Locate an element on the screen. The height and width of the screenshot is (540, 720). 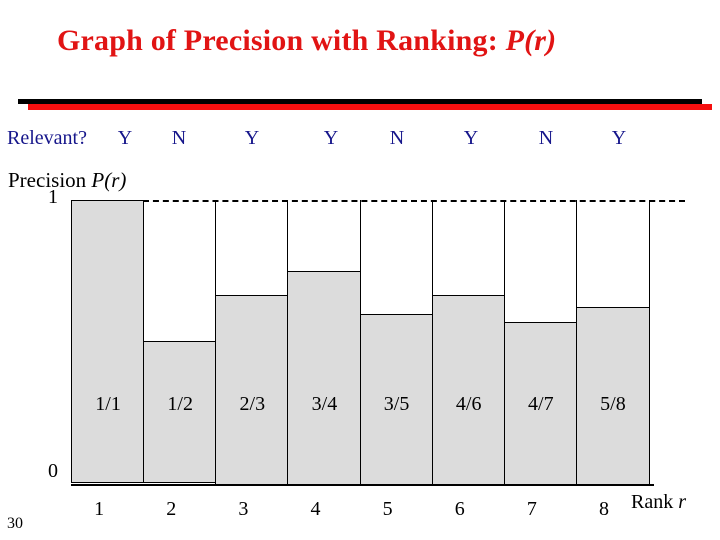
x-tick-label: 7 is located at coordinates (531, 509).